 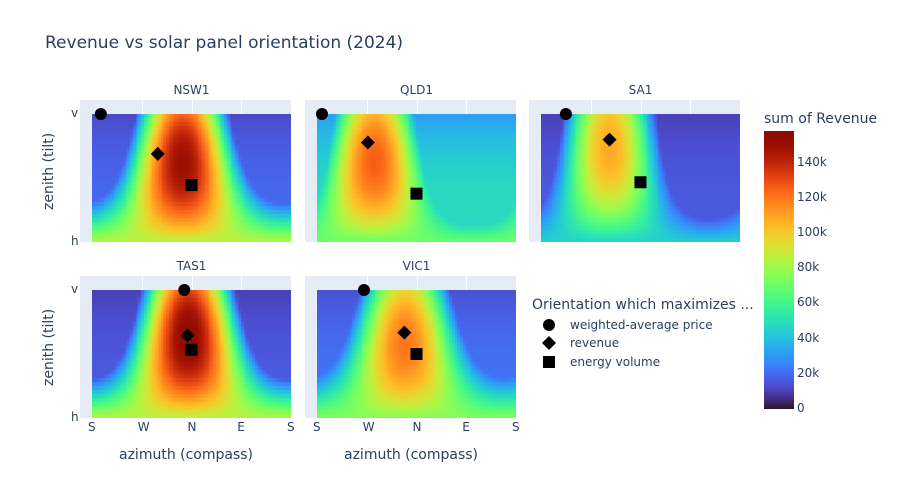 What do you see at coordinates (808, 337) in the screenshot?
I see `colorbar-tick-label: 40k` at bounding box center [808, 337].